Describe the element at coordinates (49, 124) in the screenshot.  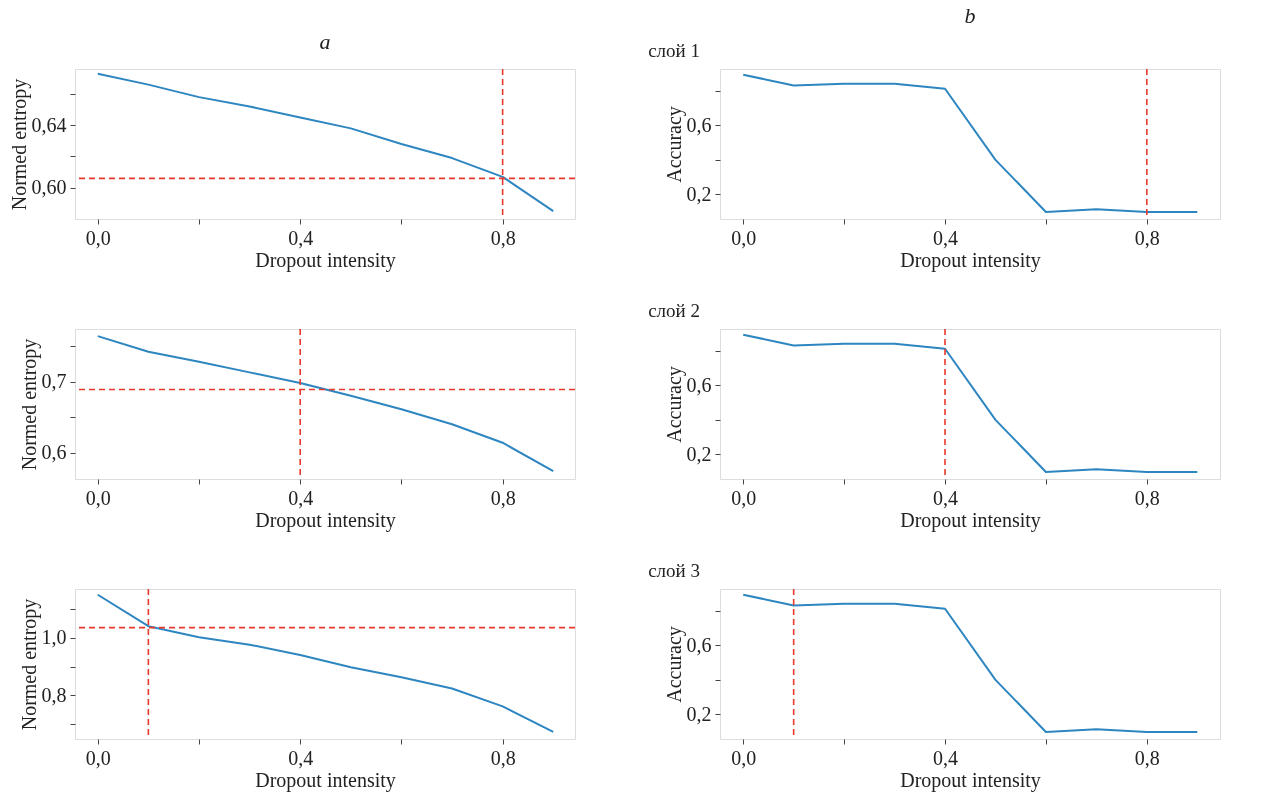
I see `y-tick-label: 0,64` at that location.